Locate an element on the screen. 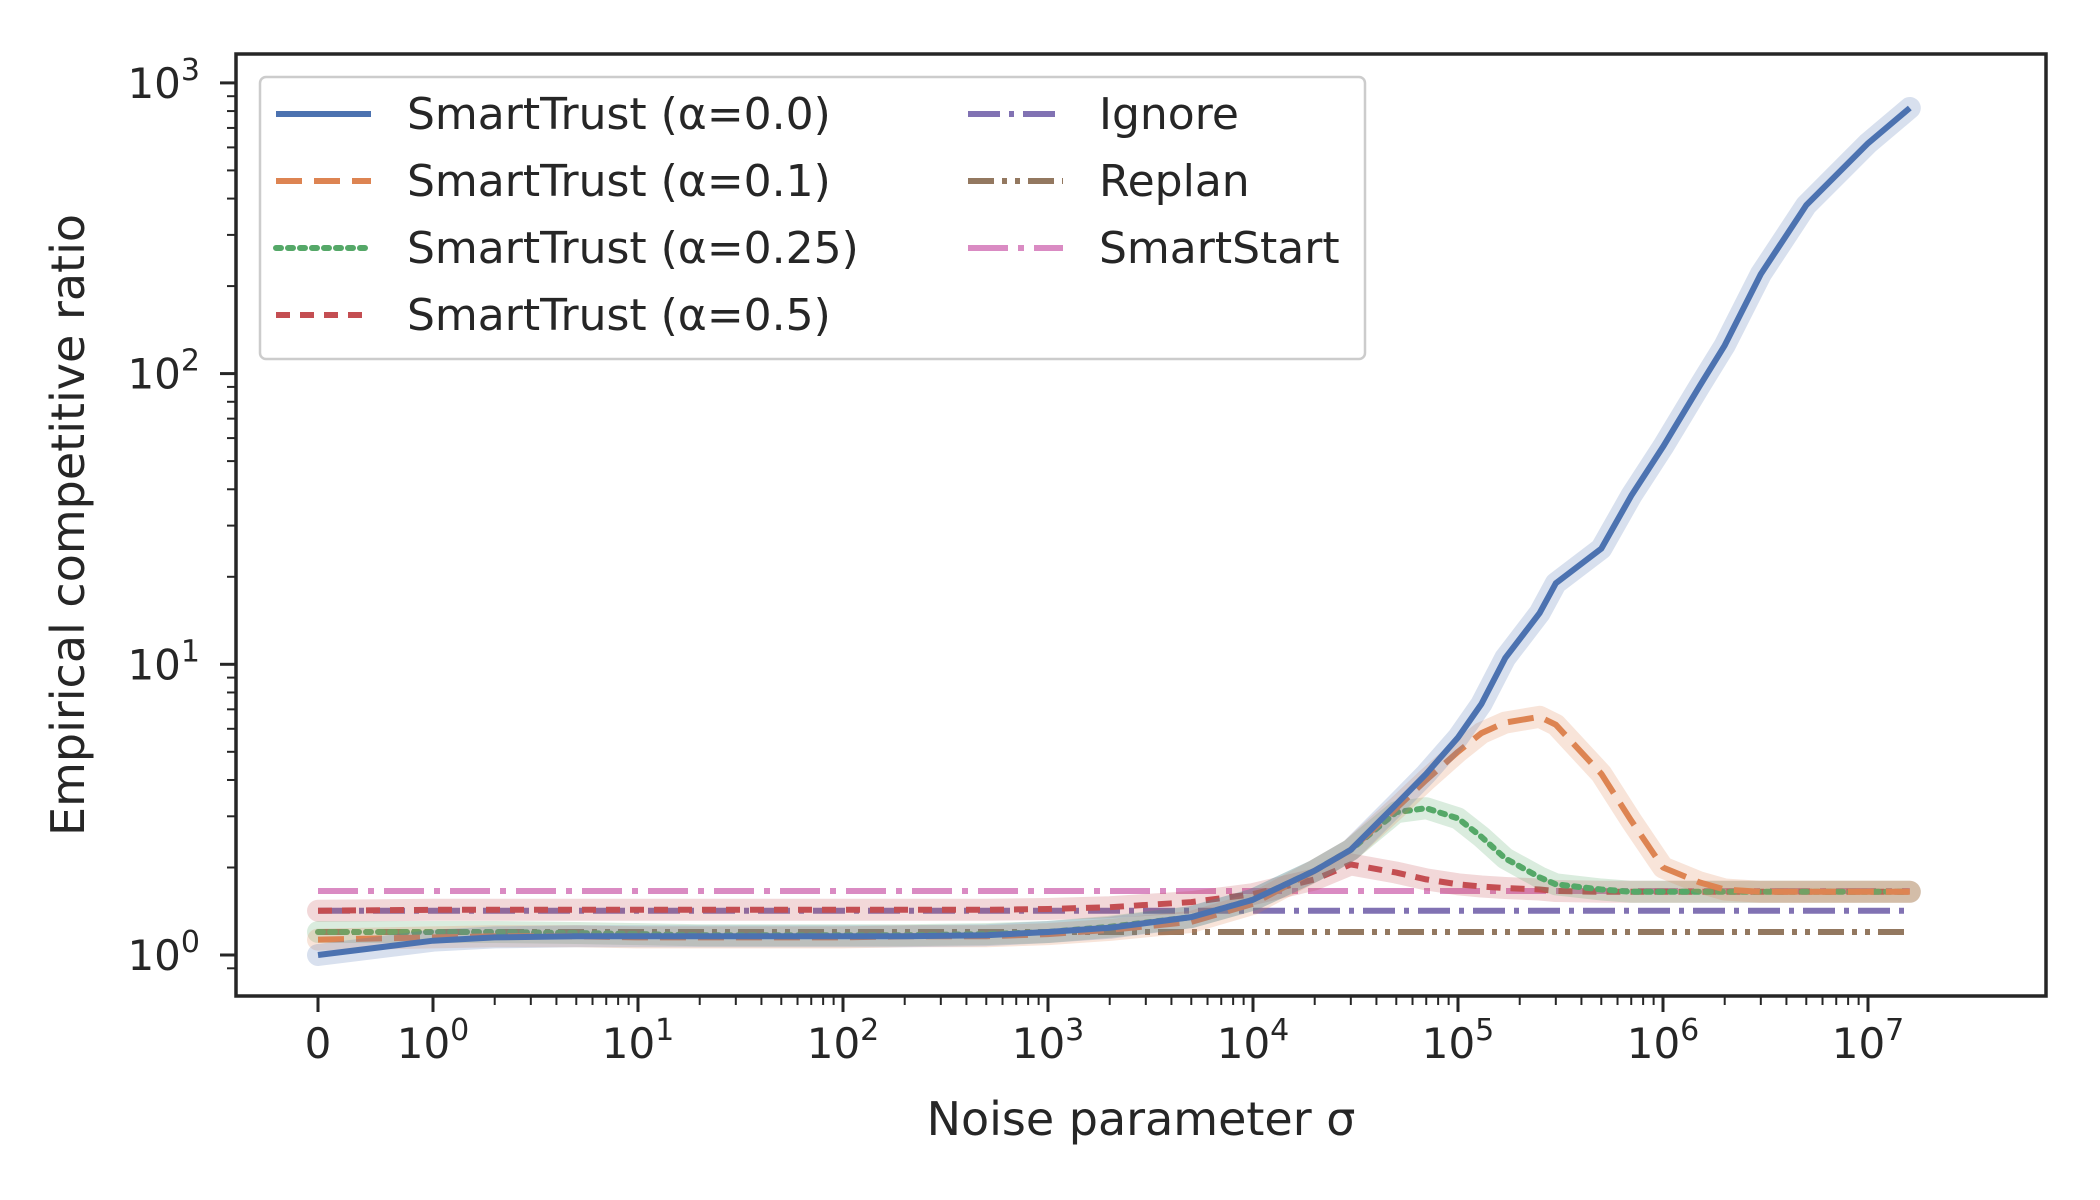 This screenshot has height=1200, width=2100. x-tick-label: 10⁷ is located at coordinates (1868, 1040).